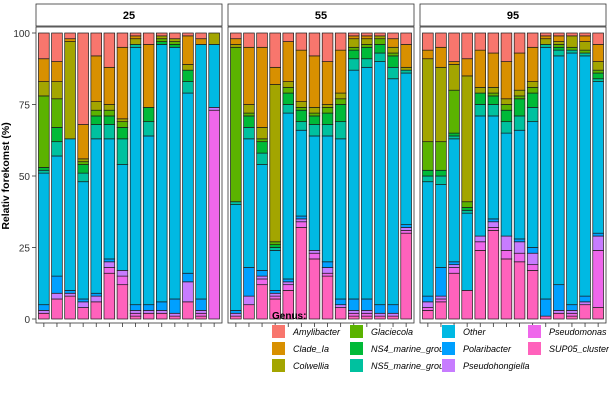 Image resolution: width=609 pixels, height=411 pixels. What do you see at coordinates (579, 349) in the screenshot?
I see `legend-label: SUP05_cluster` at bounding box center [579, 349].